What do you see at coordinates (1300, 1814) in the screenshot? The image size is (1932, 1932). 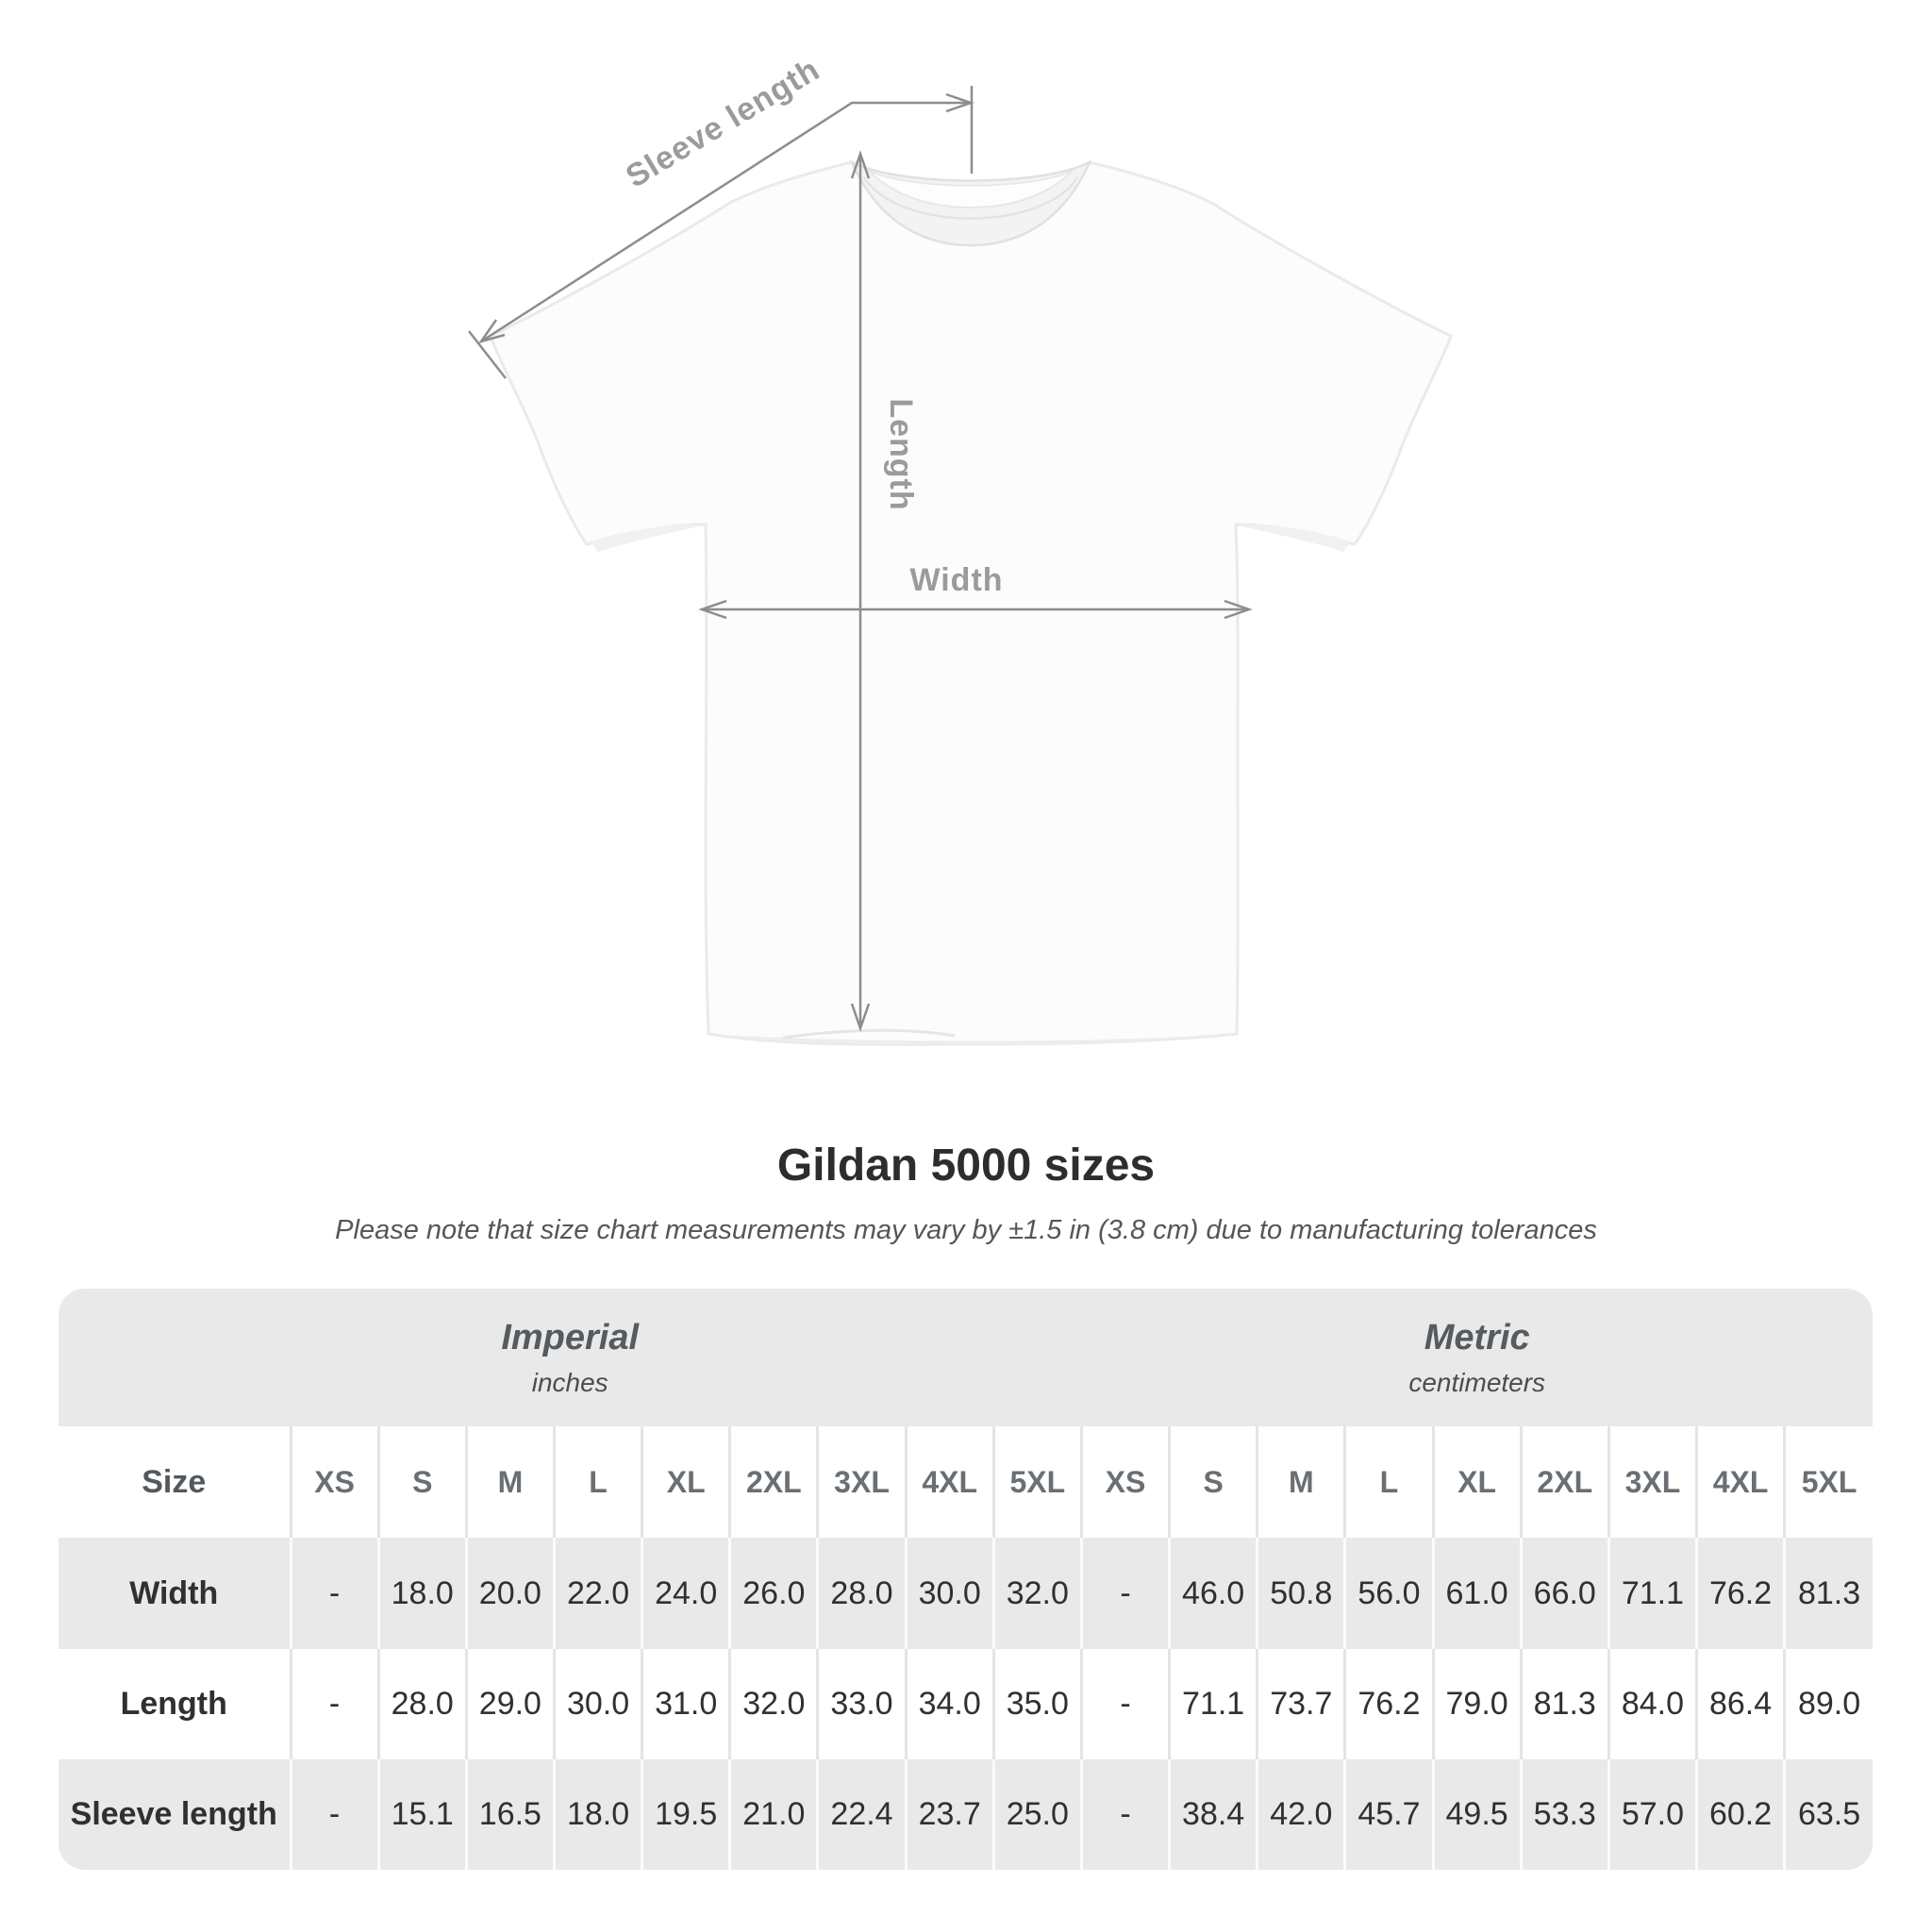 I see `value-cell: 42.0` at bounding box center [1300, 1814].